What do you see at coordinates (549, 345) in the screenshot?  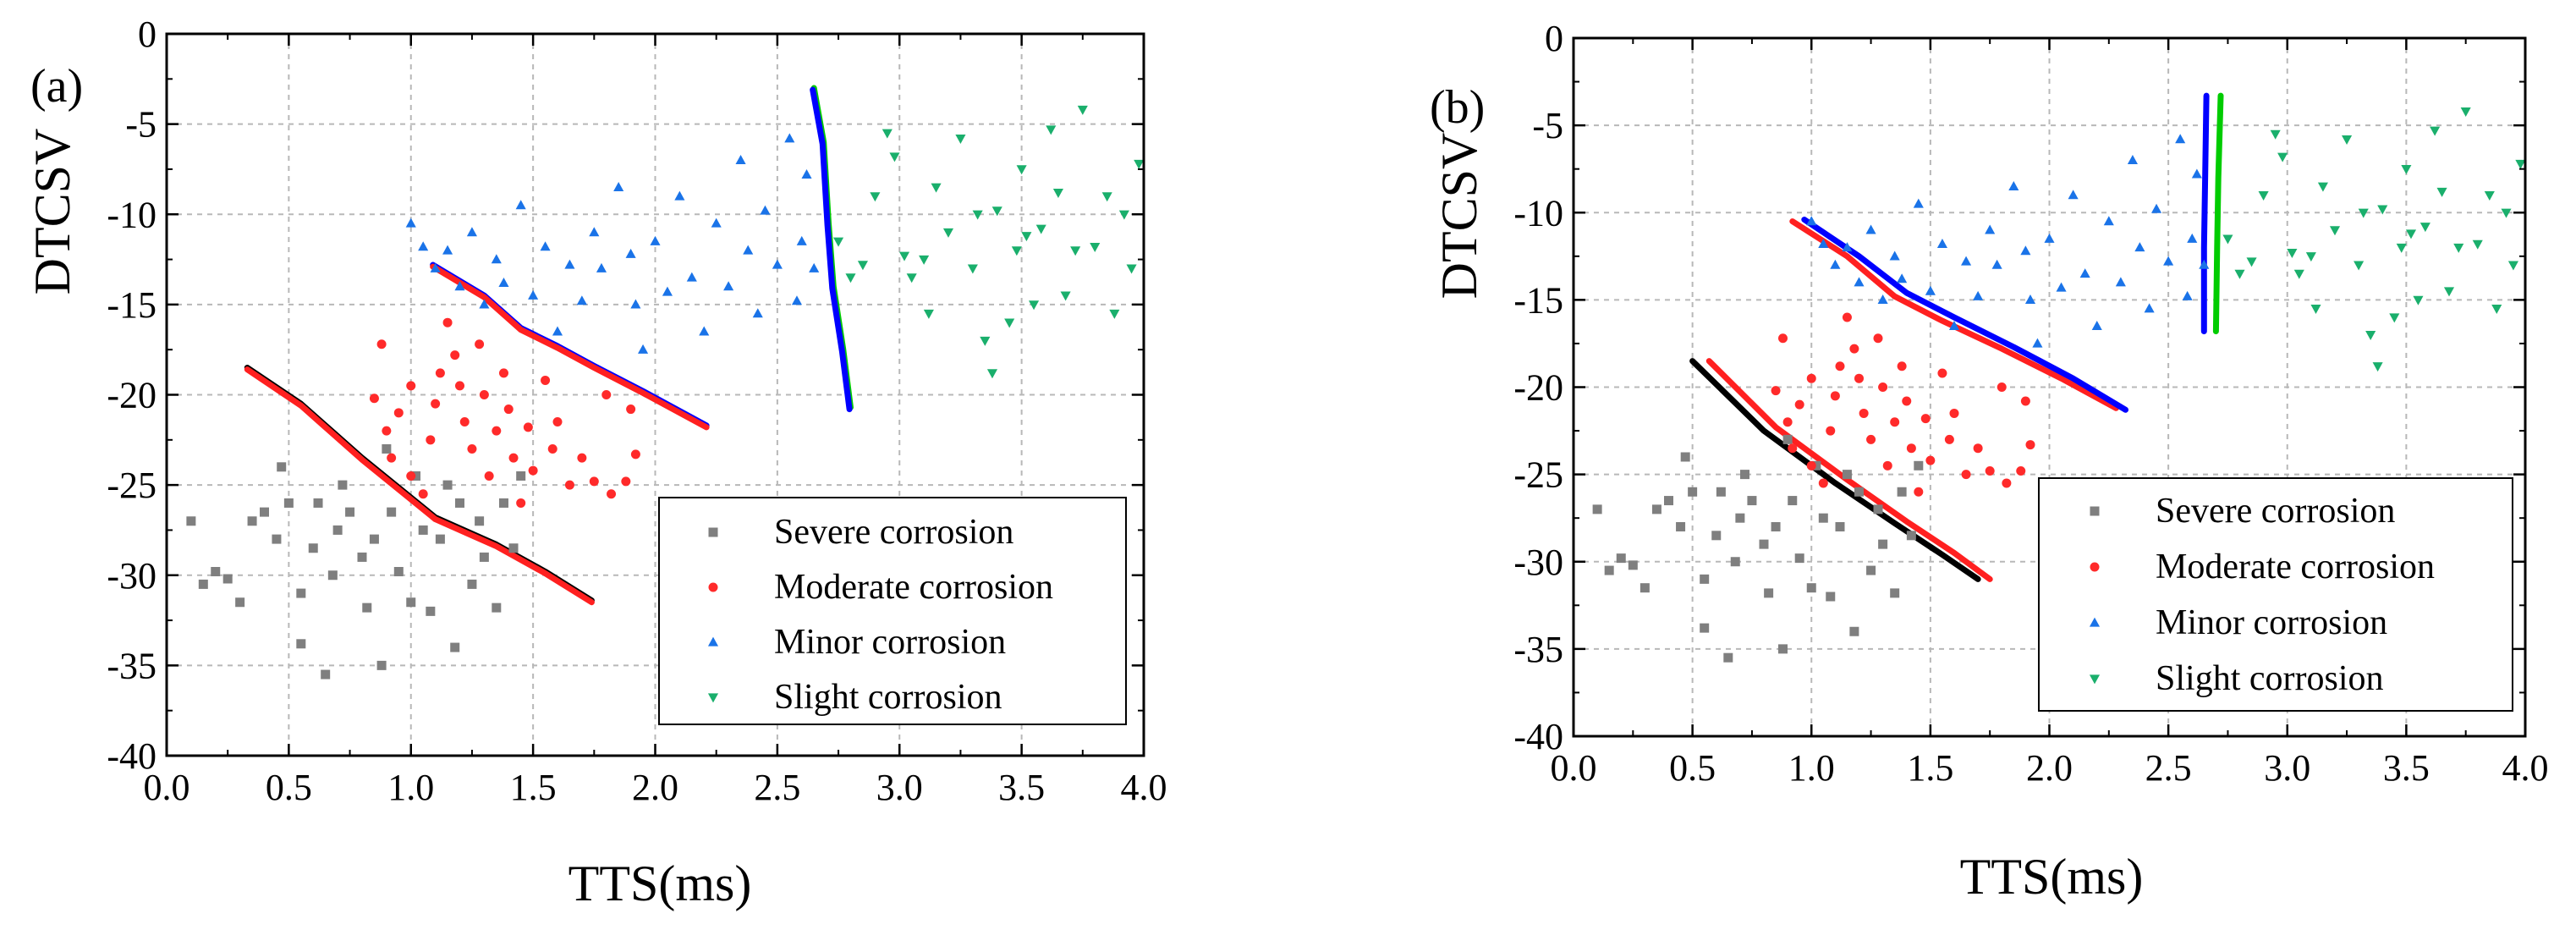 I see `panel-a-fit-lines` at bounding box center [549, 345].